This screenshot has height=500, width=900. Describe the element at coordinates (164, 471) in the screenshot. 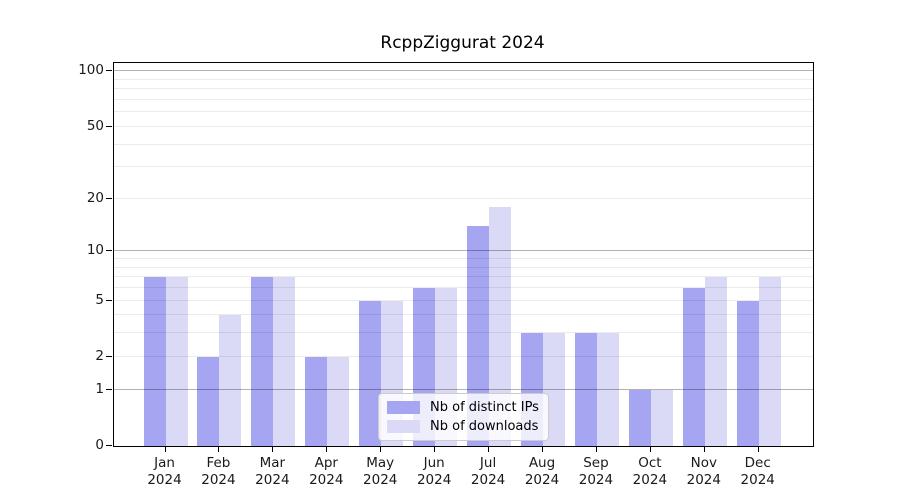

I see `x-tick-label: Jan 2024` at that location.